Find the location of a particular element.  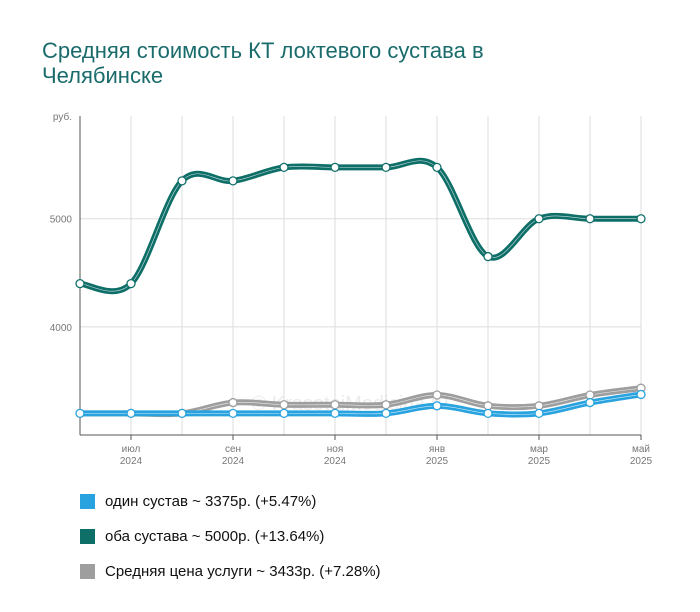

legend-item-one-joint: один сустав ~ 3375р. (+5.47%) is located at coordinates (230, 501).